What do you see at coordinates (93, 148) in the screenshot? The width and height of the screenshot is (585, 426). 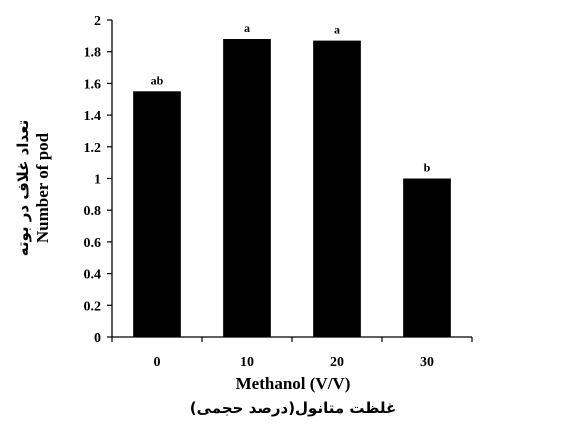 I see `y-tick-label: 1.2` at bounding box center [93, 148].